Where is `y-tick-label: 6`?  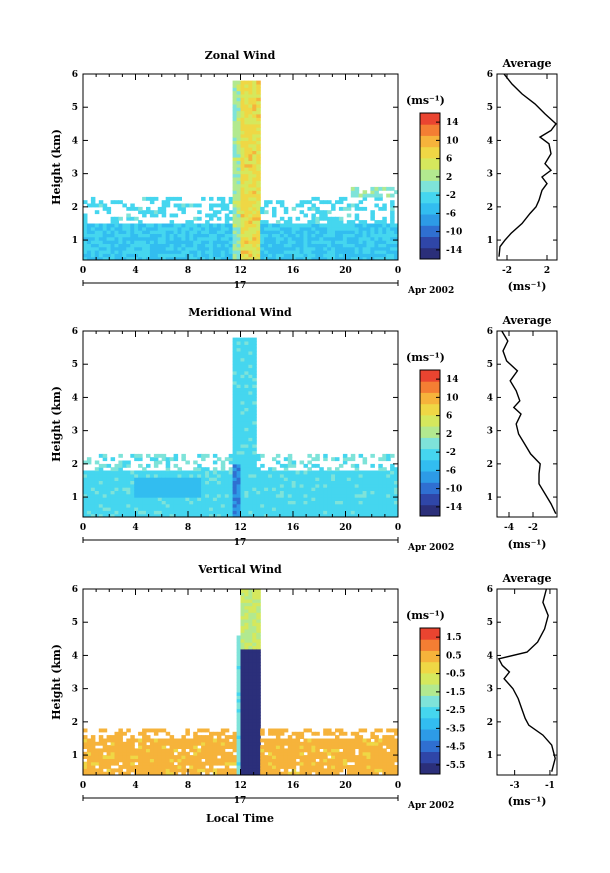
y-tick-label: 6 is located at coordinates (75, 75).